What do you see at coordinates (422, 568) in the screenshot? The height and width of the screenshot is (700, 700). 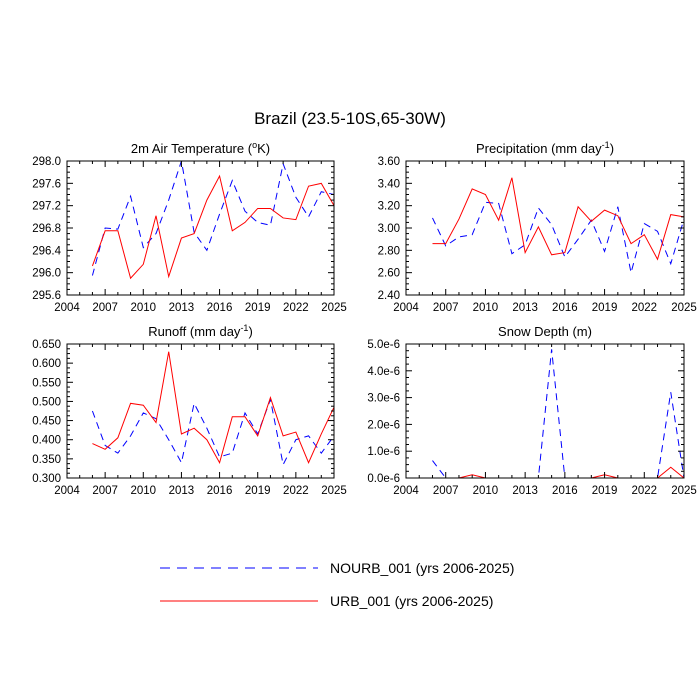 I see `legend-label: NOURB_001 (yrs 2006-2025)` at bounding box center [422, 568].